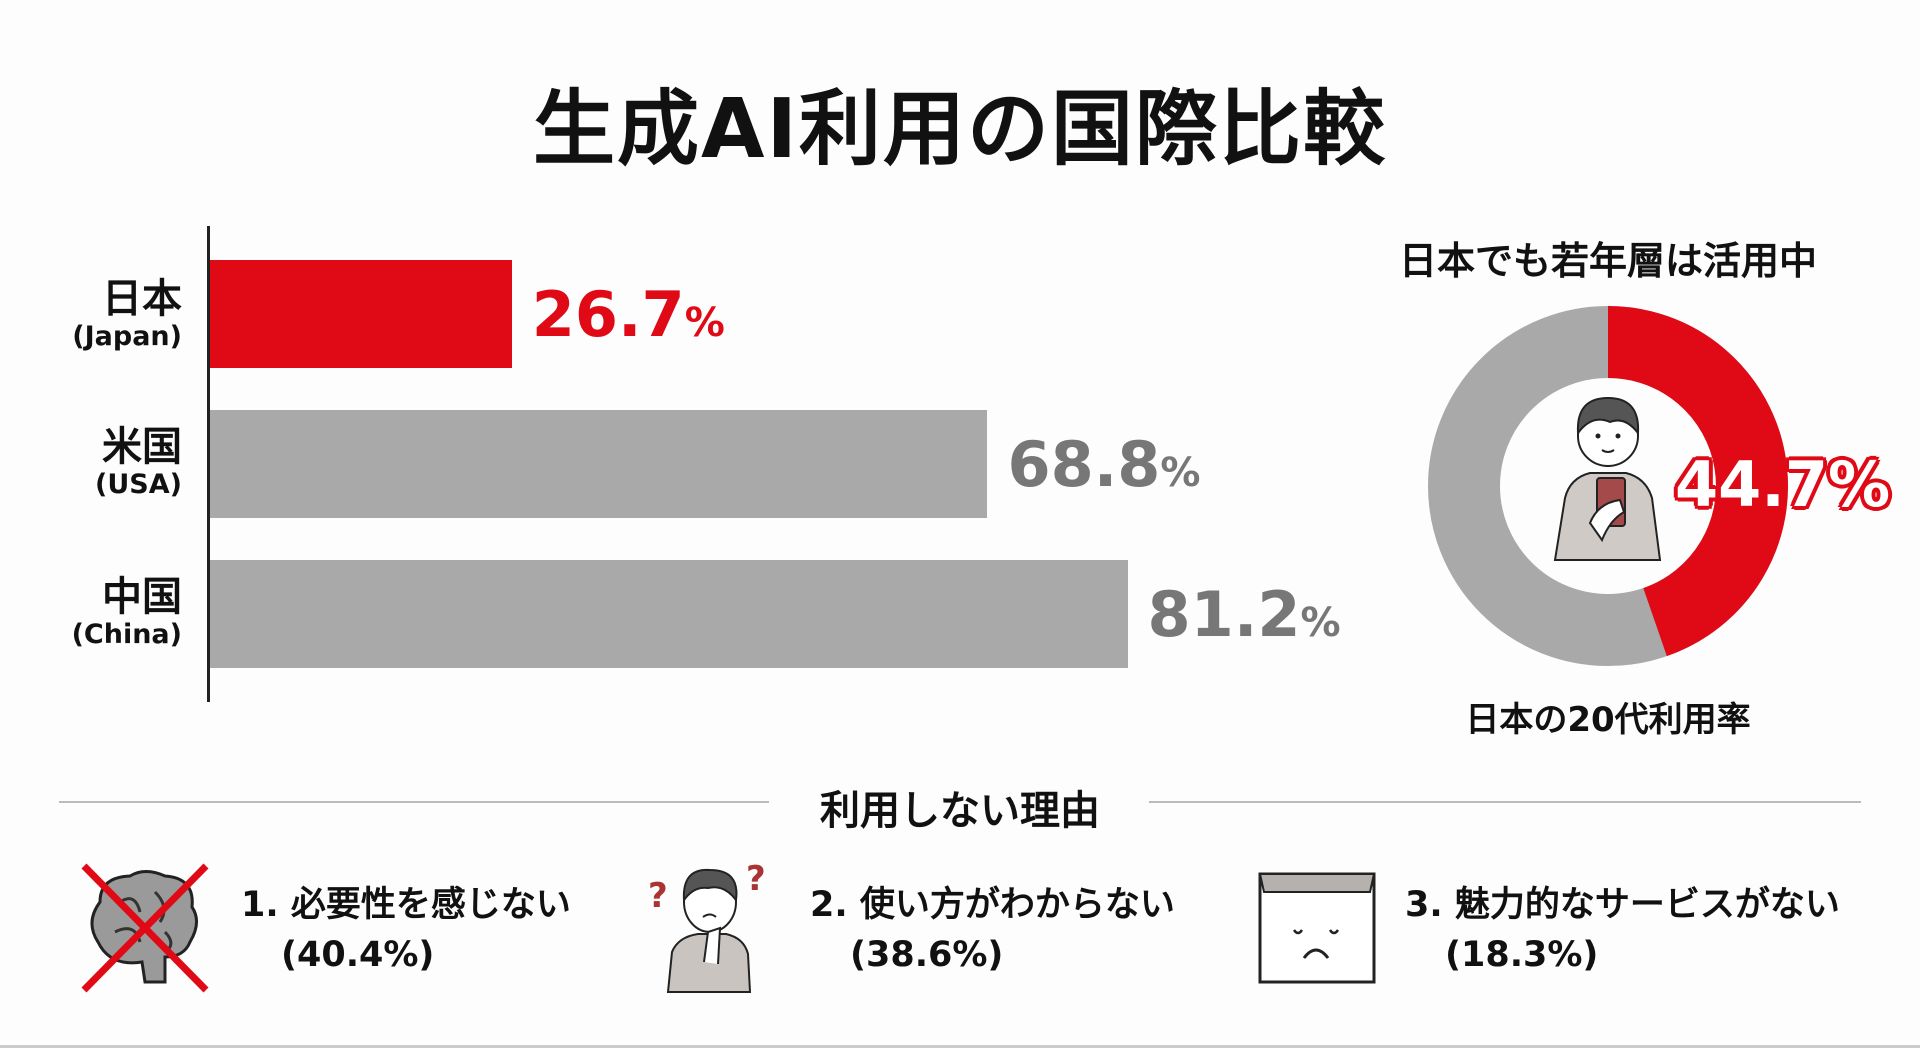  What do you see at coordinates (358, 955) in the screenshot?
I see `reason-percent: (40.4%)` at bounding box center [358, 955].